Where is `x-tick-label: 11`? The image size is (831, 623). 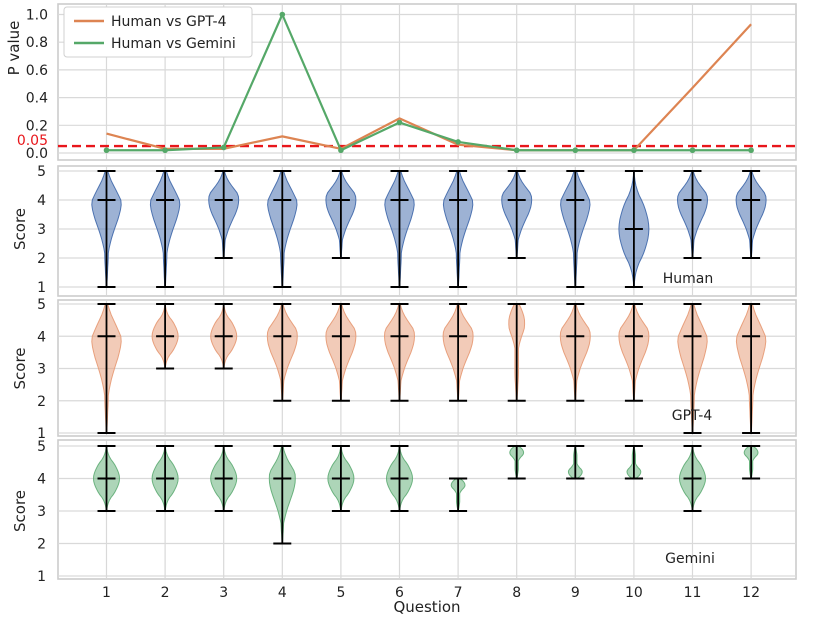
x-tick-label: 11 is located at coordinates (693, 593).